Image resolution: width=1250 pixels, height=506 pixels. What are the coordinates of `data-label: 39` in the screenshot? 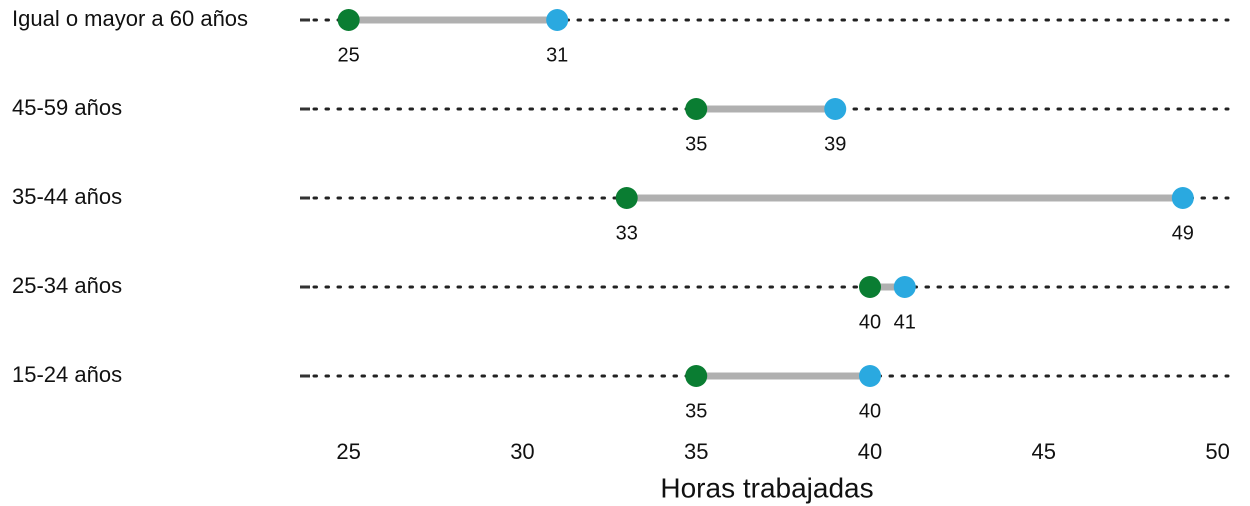 It's located at (835, 144).